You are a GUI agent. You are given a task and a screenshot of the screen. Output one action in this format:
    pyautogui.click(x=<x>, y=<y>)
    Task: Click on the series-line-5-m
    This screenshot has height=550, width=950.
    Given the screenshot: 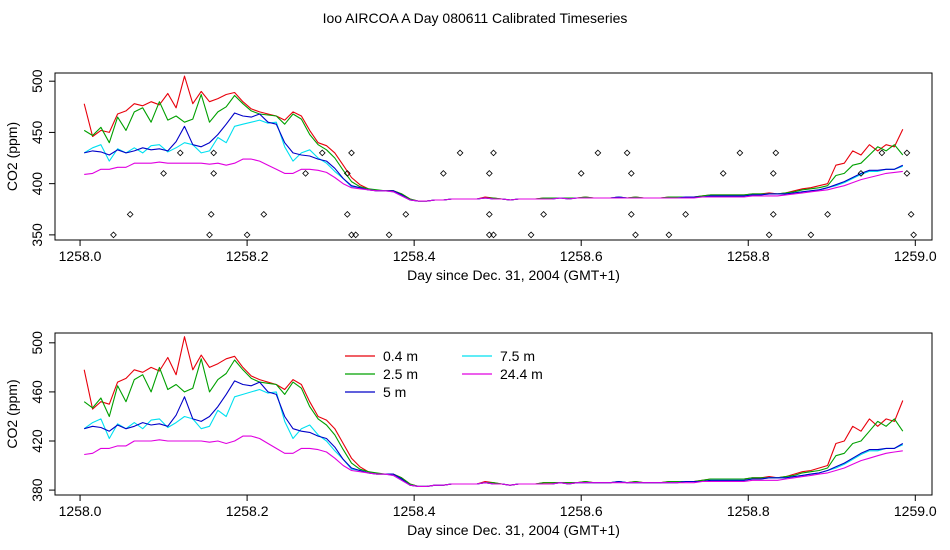 What is the action you would take?
    pyautogui.click(x=494, y=157)
    